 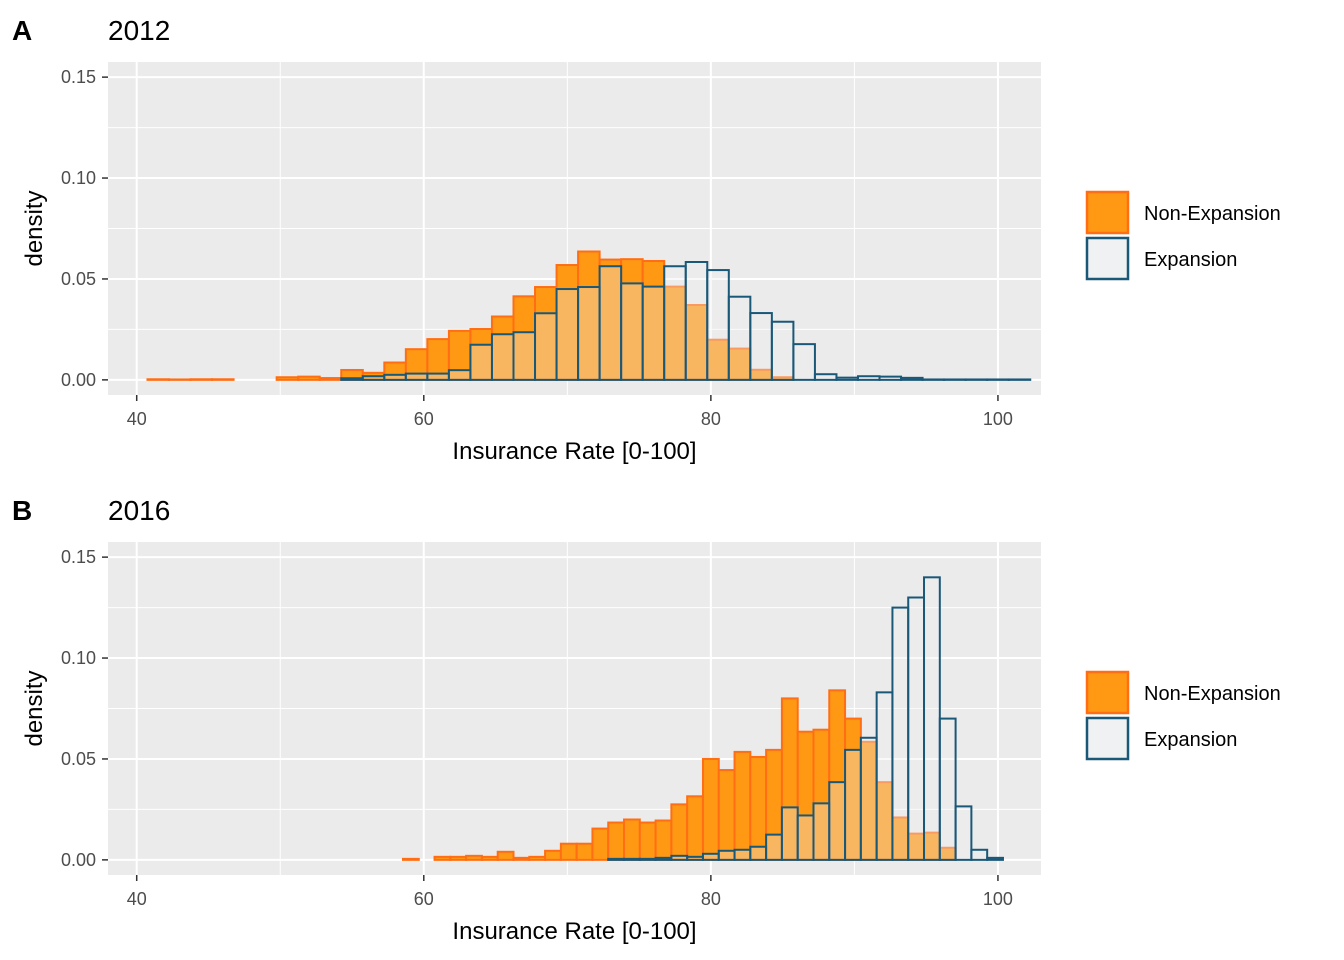 What do you see at coordinates (139, 30) in the screenshot?
I see `panel-title: 2012` at bounding box center [139, 30].